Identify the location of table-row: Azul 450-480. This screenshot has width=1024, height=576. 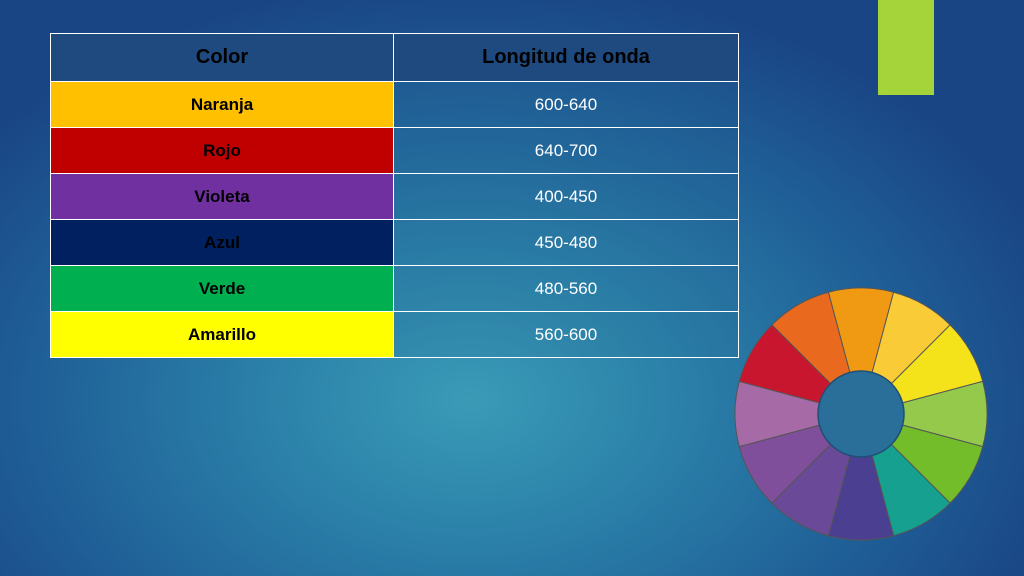
(394, 242).